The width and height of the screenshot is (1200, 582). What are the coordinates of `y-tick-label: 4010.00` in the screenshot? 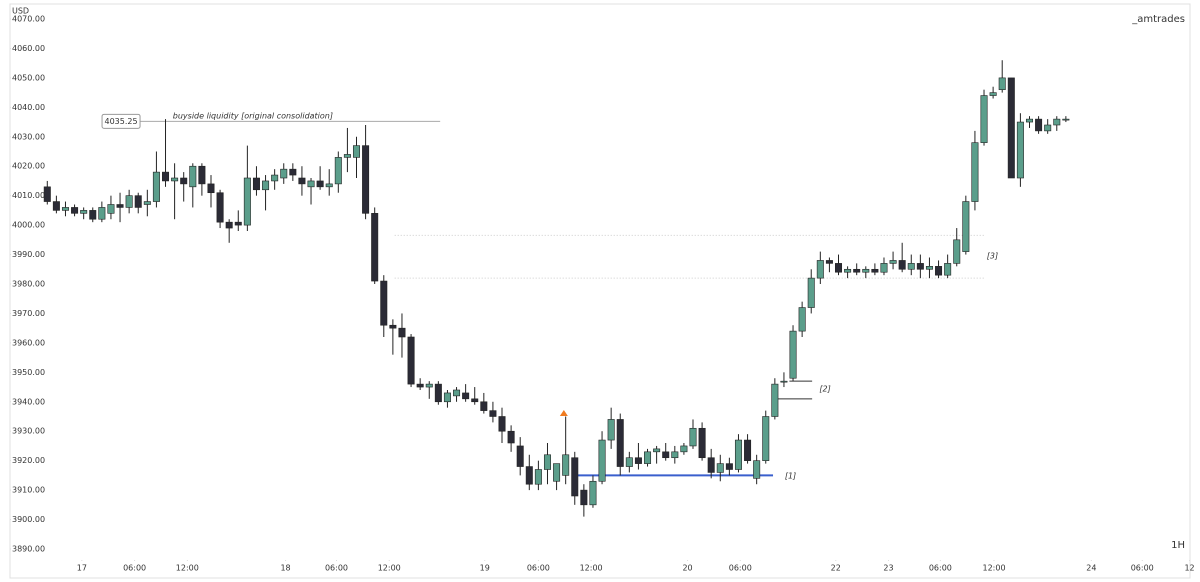 It's located at (28, 195).